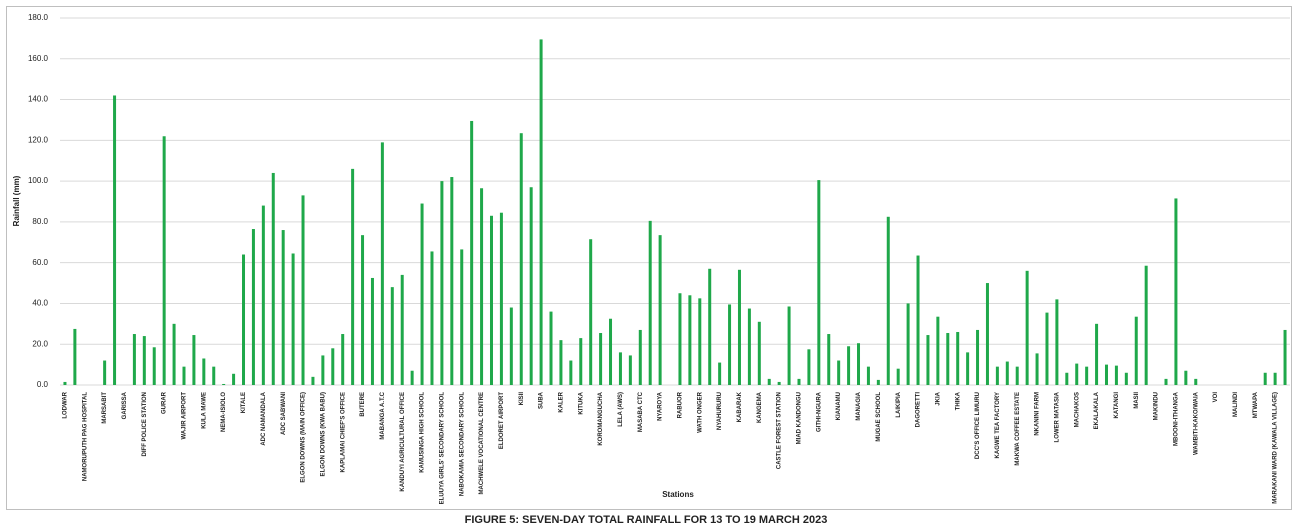 The image size is (1293, 530). What do you see at coordinates (681, 404) in the screenshot?
I see `x-tick-label: RABUOR` at bounding box center [681, 404].